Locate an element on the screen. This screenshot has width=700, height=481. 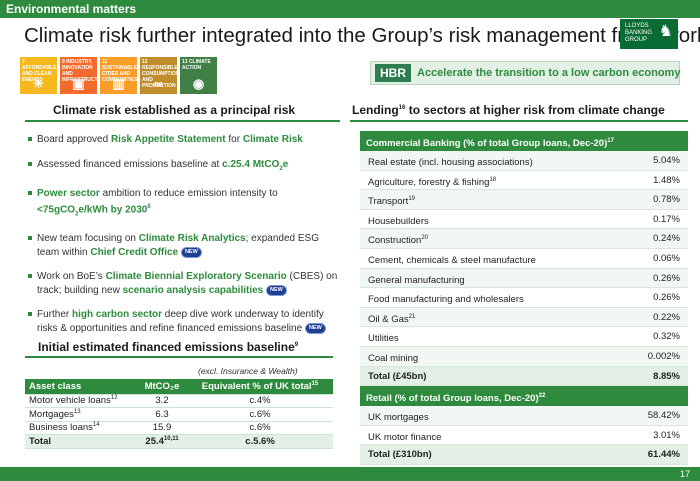
sector-value: 0.06% is located at coordinates (666, 258).